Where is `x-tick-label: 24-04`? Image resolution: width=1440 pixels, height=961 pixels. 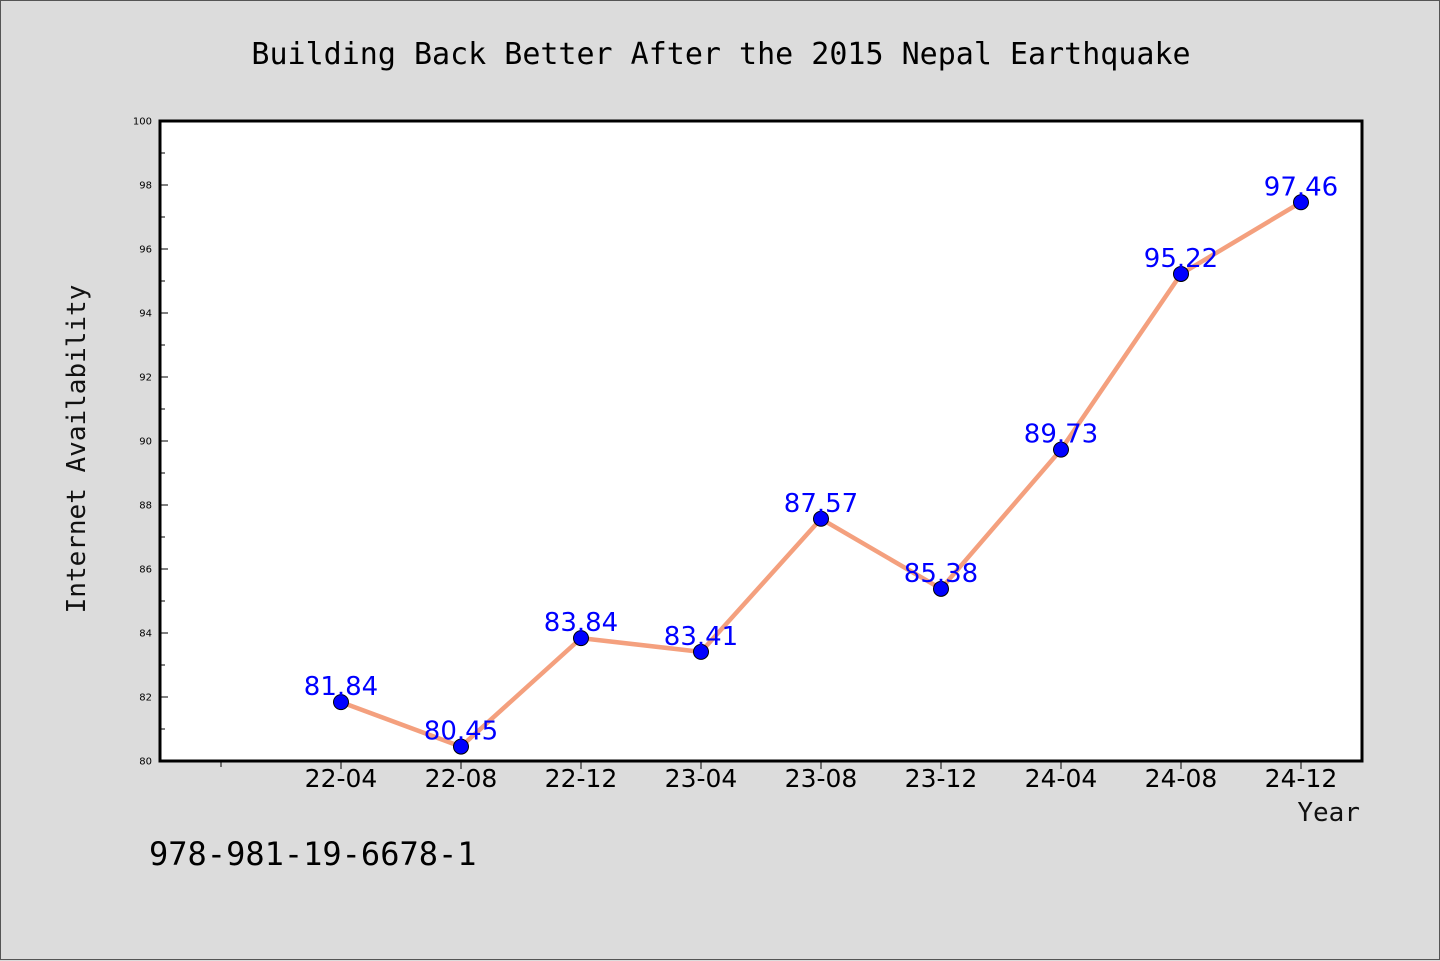 x-tick-label: 24-04 is located at coordinates (1061, 778).